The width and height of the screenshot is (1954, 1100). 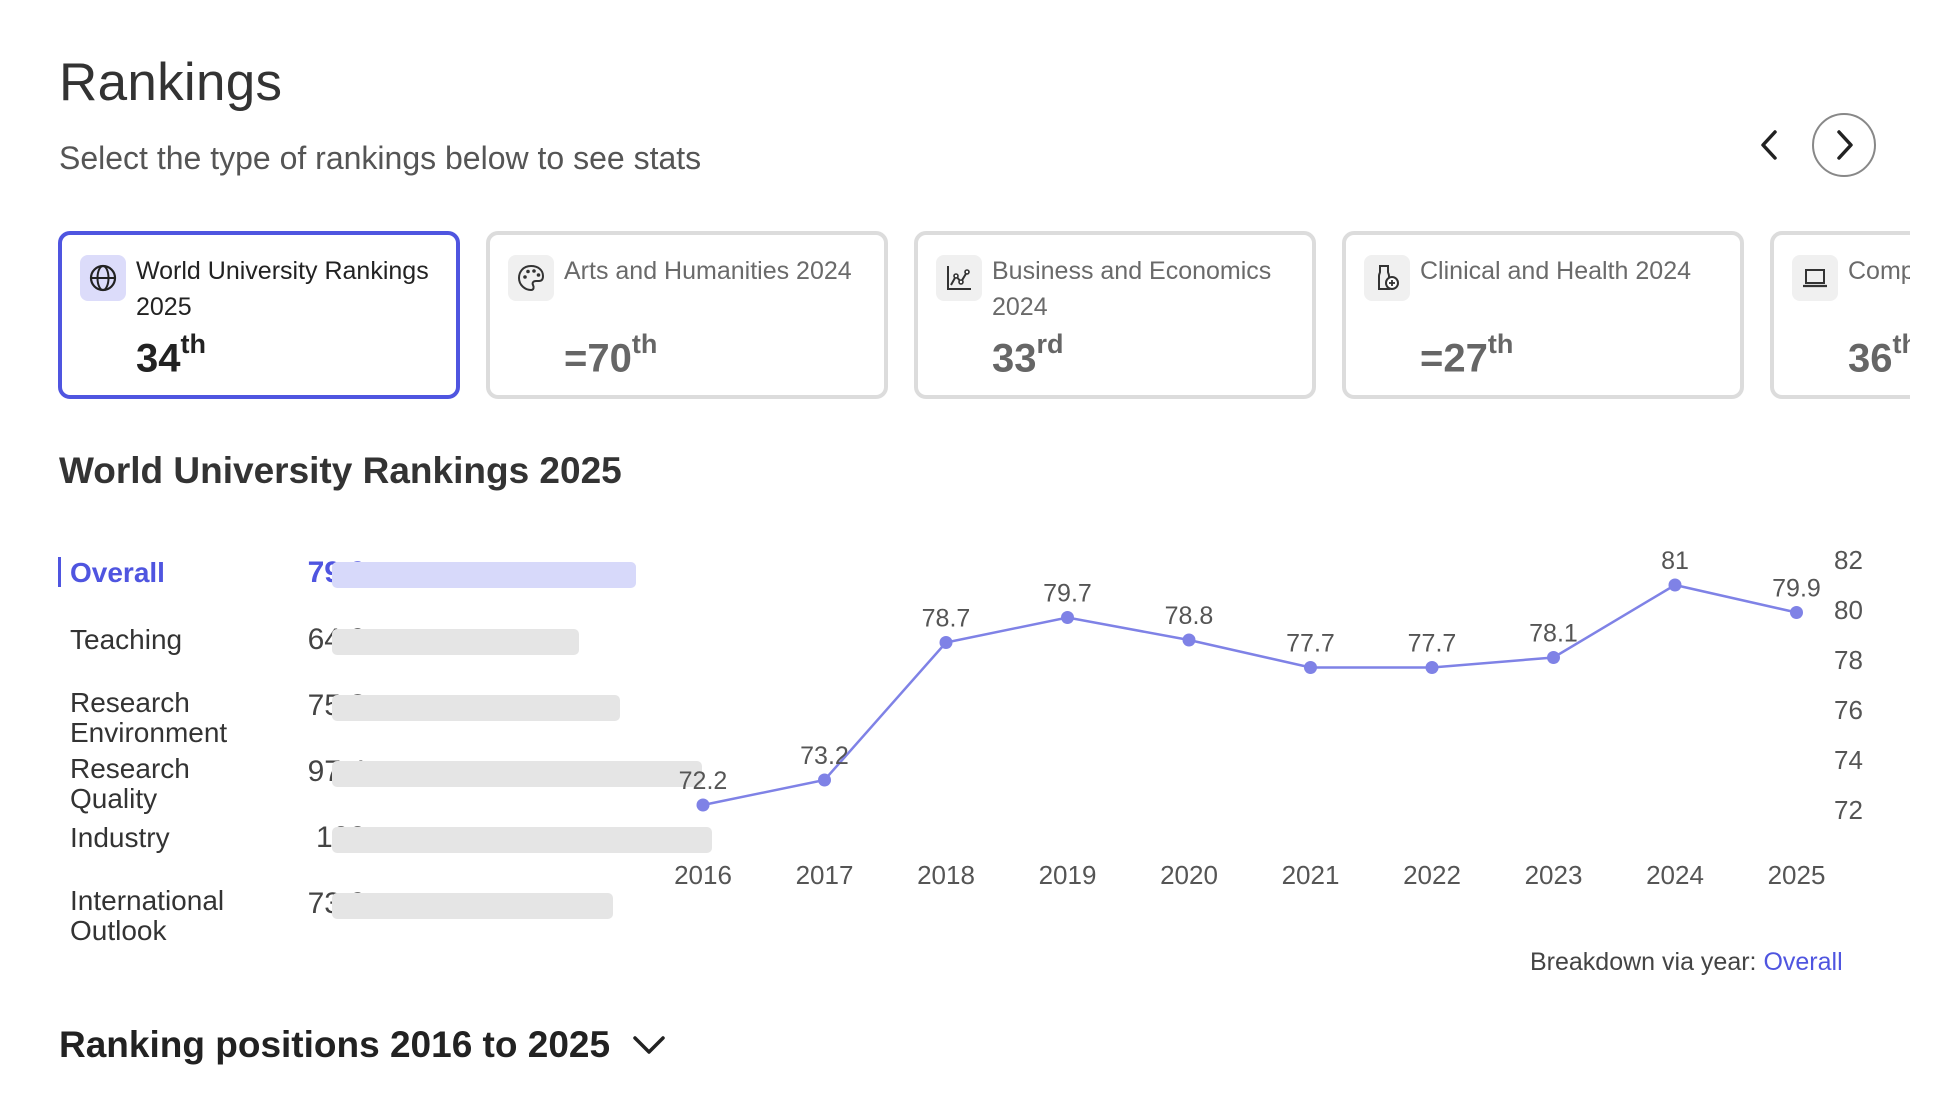 What do you see at coordinates (1803, 962) in the screenshot?
I see `breakdown-link: Overall` at bounding box center [1803, 962].